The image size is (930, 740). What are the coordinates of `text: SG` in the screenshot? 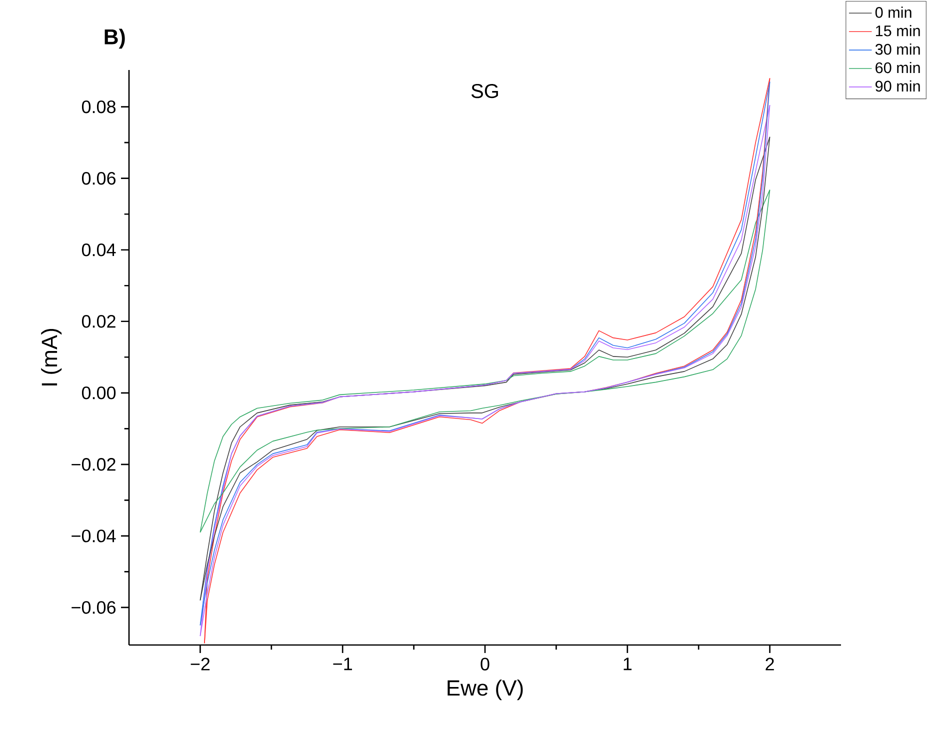 It's located at (484, 91).